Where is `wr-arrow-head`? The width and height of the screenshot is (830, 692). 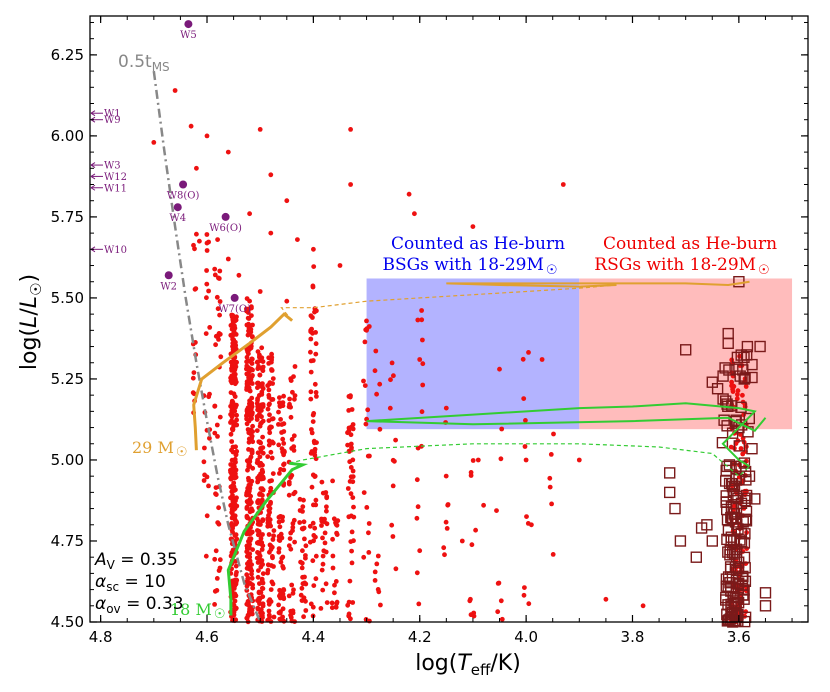 wr-arrow-head is located at coordinates (93, 165).